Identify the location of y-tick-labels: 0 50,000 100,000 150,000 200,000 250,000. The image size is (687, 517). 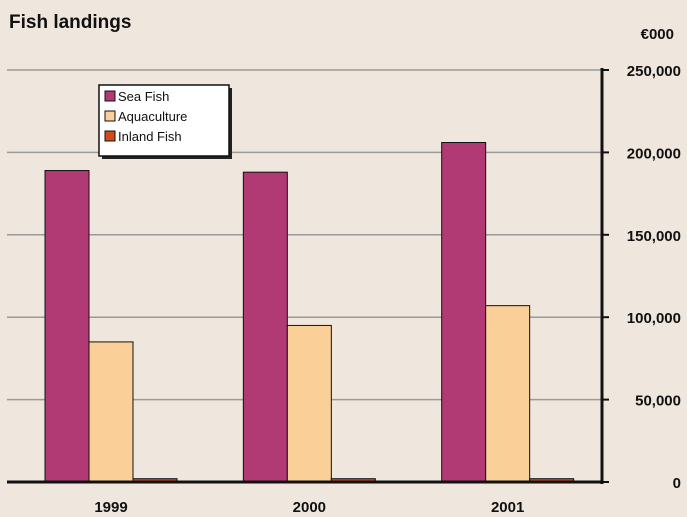
(654, 277).